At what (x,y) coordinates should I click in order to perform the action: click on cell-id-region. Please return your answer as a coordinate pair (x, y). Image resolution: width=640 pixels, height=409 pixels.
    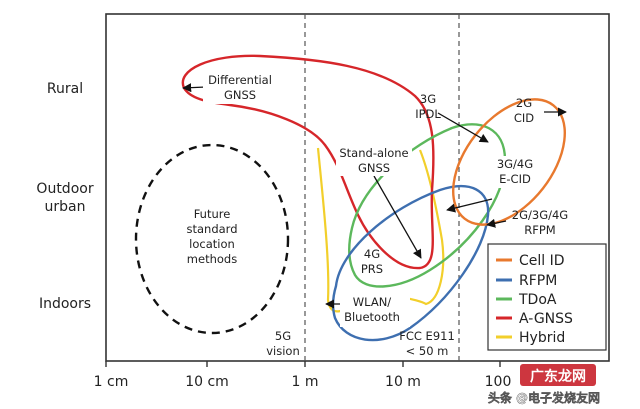
    Looking at the image, I should click on (509, 162).